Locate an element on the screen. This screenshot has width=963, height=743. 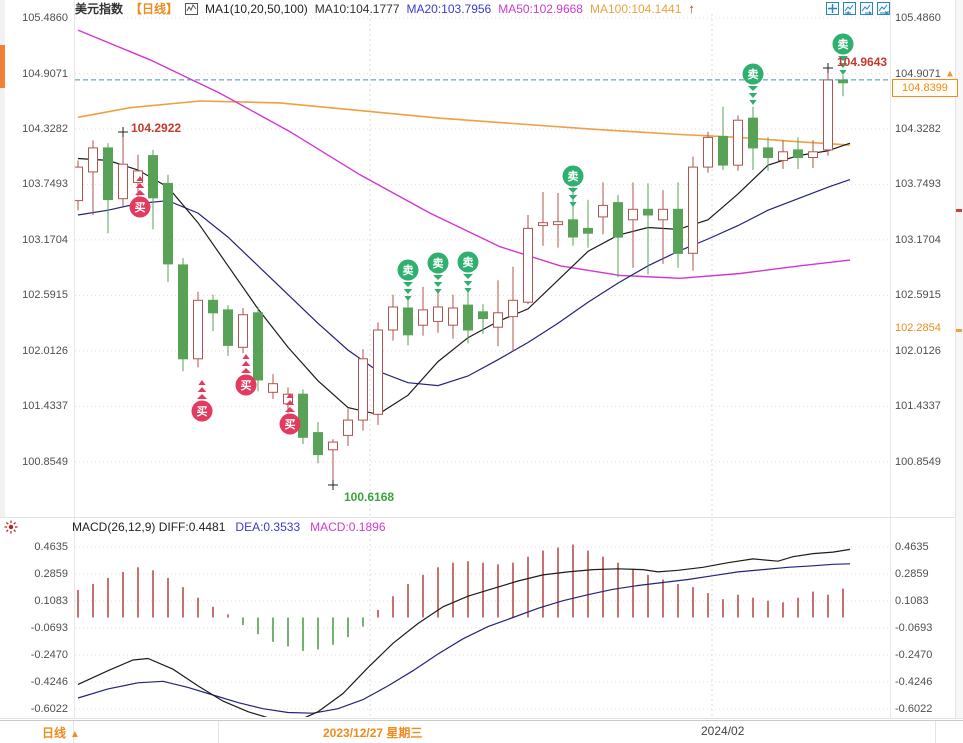
alert-price-label: 102.2854 is located at coordinates (918, 327).